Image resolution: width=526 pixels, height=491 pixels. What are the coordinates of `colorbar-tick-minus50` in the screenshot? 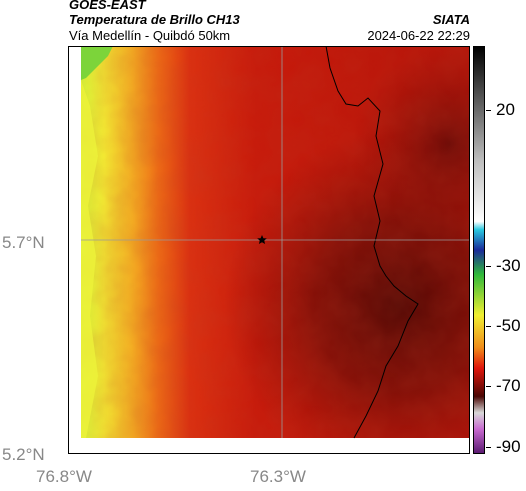 It's located at (488, 326).